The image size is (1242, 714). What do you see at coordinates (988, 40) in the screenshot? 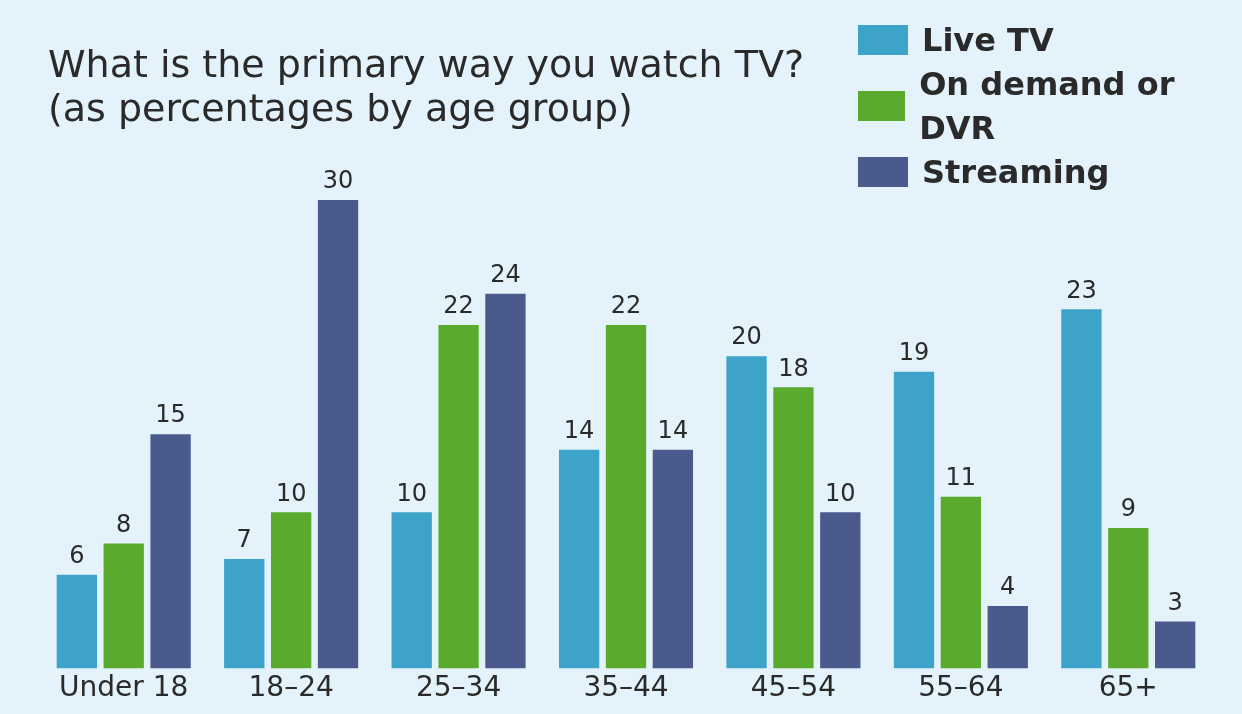
I see `legend-label: Live TV` at bounding box center [988, 40].